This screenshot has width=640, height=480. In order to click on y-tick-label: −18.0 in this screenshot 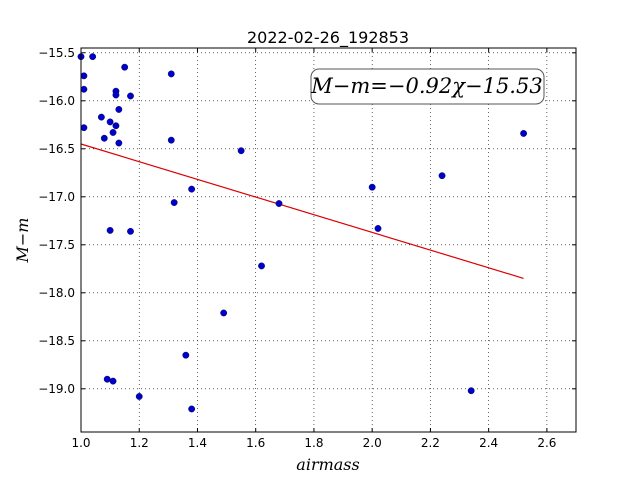, I will do `click(56, 293)`.